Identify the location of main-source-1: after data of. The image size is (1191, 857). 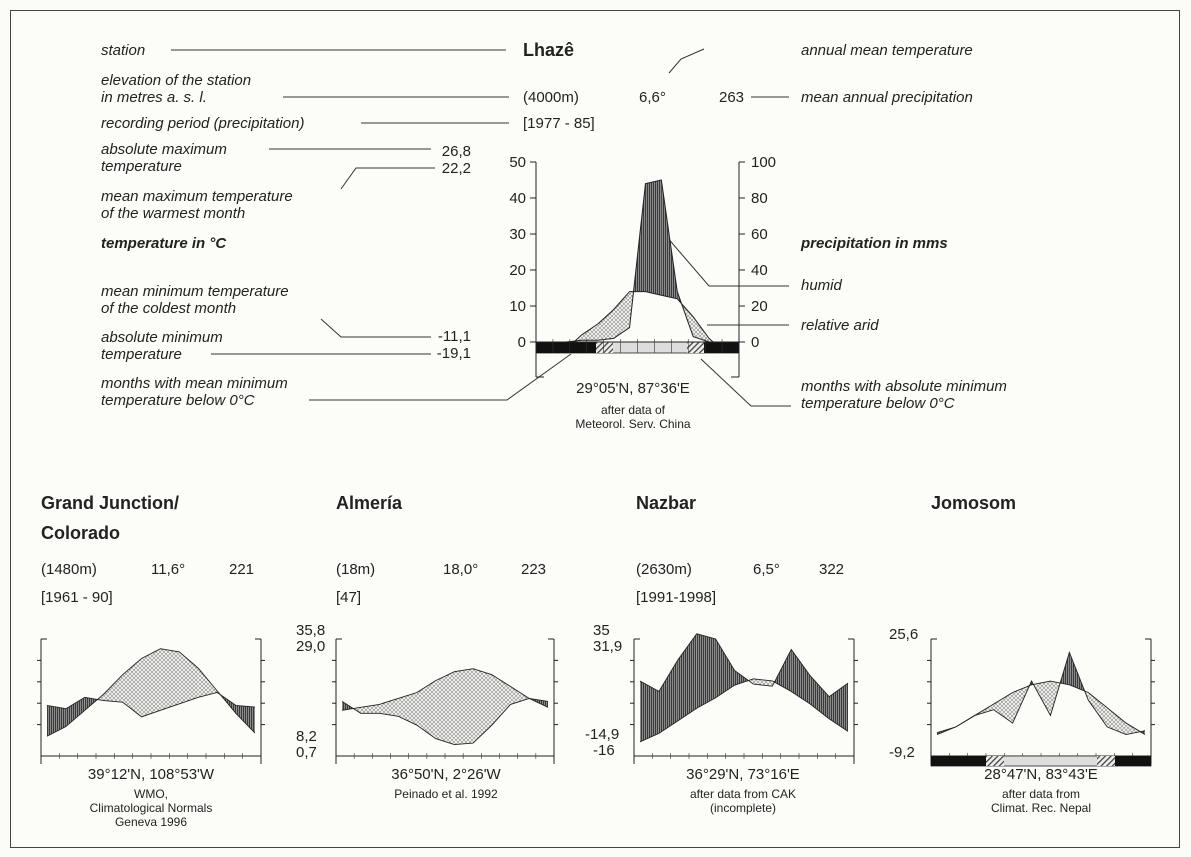
(633, 410).